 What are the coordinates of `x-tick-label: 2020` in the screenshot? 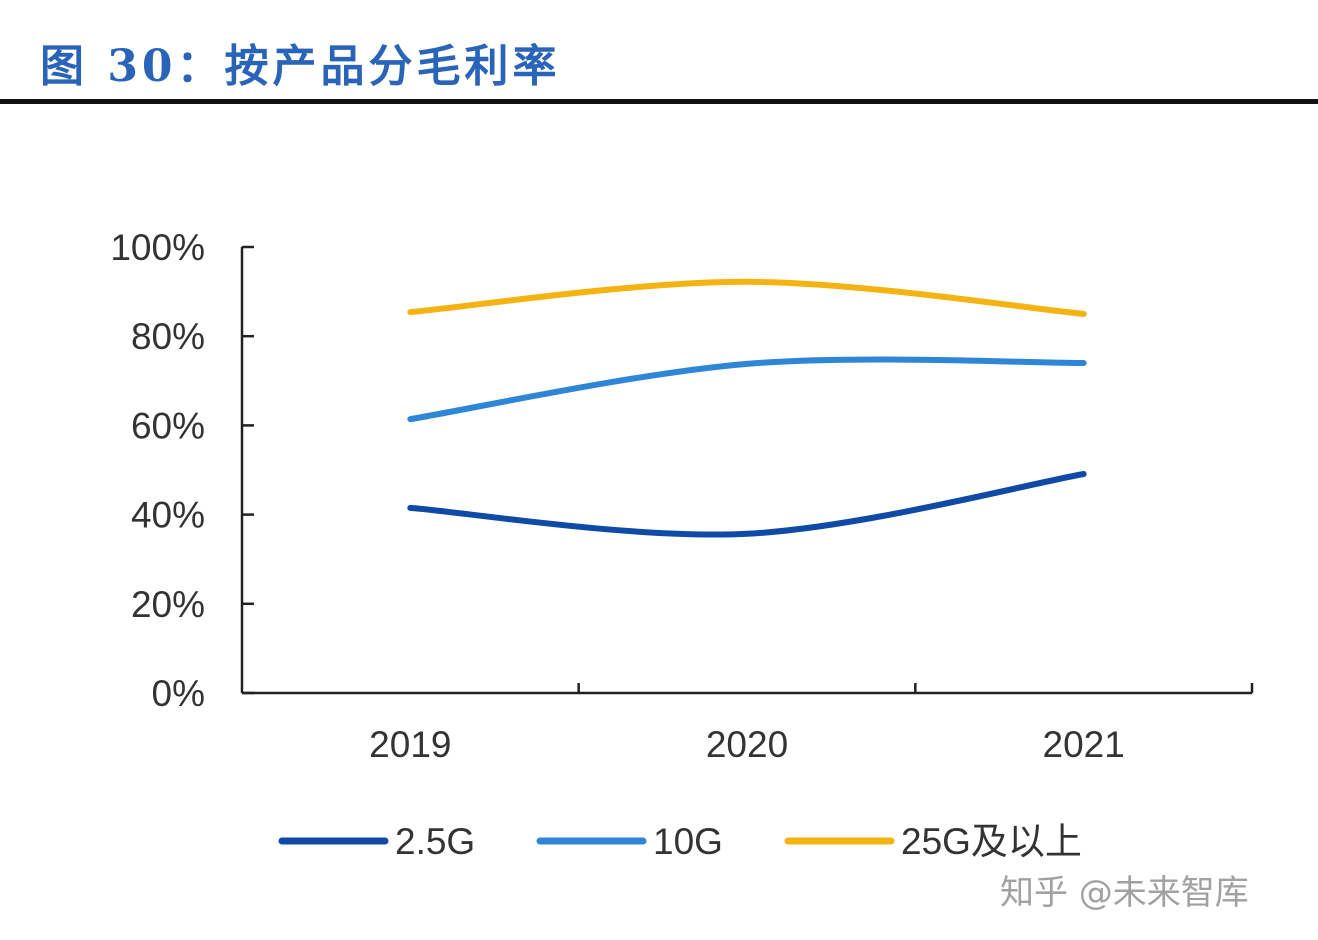 It's located at (747, 744).